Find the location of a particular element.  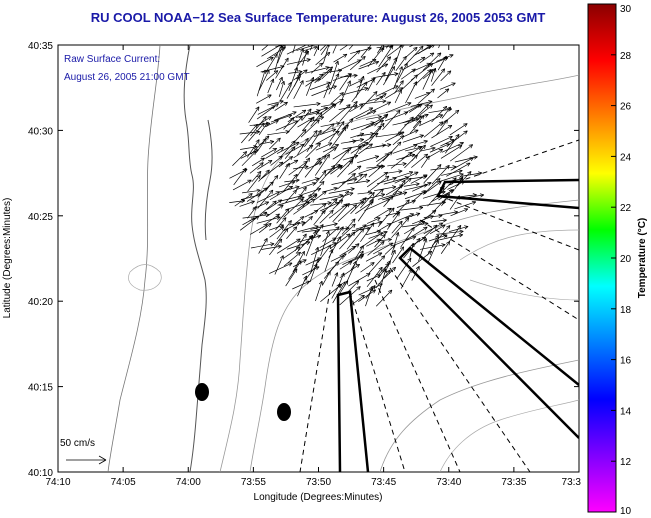

colorbar-tick-label: 14 is located at coordinates (626, 411).